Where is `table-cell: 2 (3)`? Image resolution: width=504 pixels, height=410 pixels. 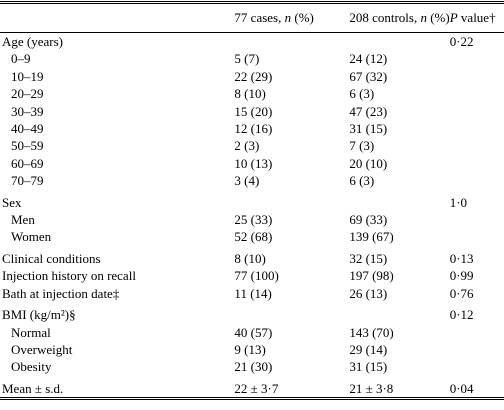
table-cell: 2 (3) is located at coordinates (291, 145).